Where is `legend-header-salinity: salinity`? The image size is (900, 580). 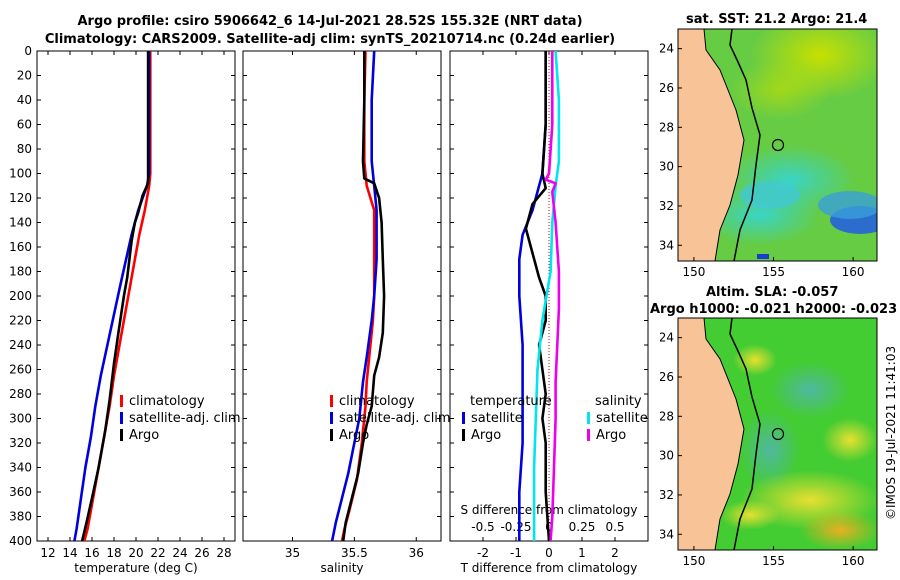 legend-header-salinity: salinity is located at coordinates (618, 401).